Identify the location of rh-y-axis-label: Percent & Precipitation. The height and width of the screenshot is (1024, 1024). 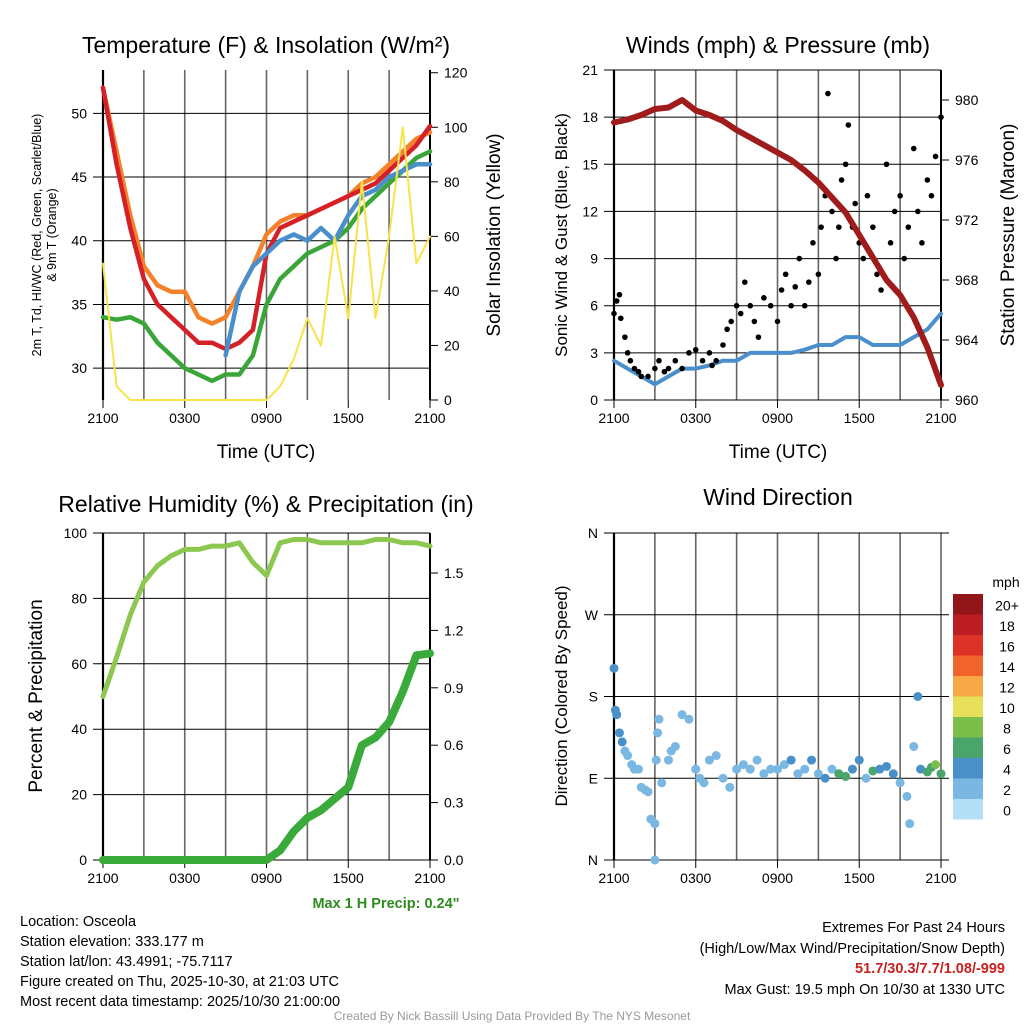
(36, 695).